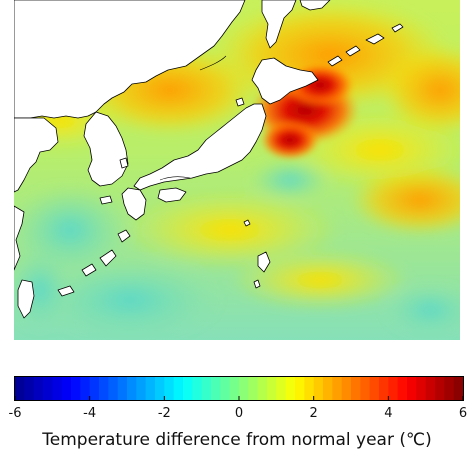 Image resolution: width=474 pixels, height=468 pixels. Describe the element at coordinates (467, 170) in the screenshot. I see `map-right-margin` at that location.